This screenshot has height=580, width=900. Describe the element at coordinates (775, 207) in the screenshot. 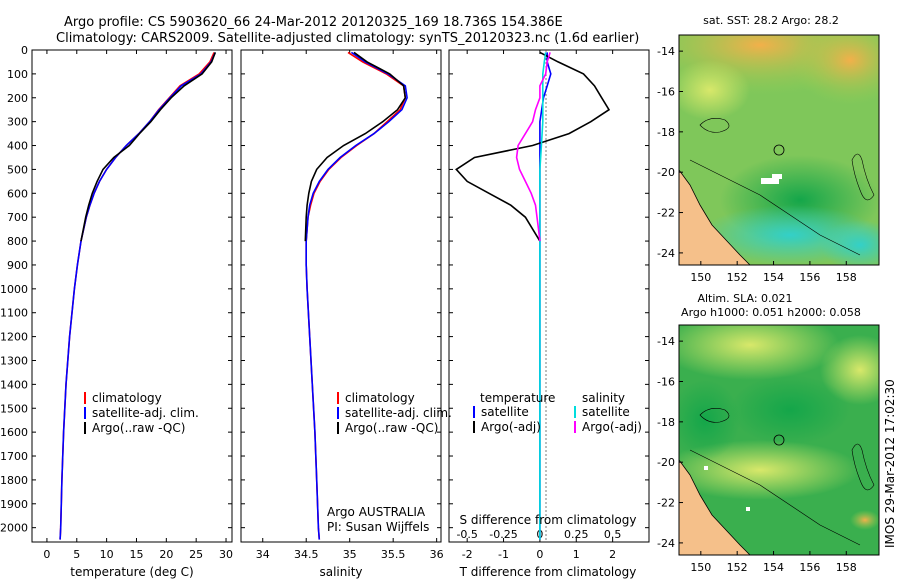

I see `sst-reef-contour` at that location.